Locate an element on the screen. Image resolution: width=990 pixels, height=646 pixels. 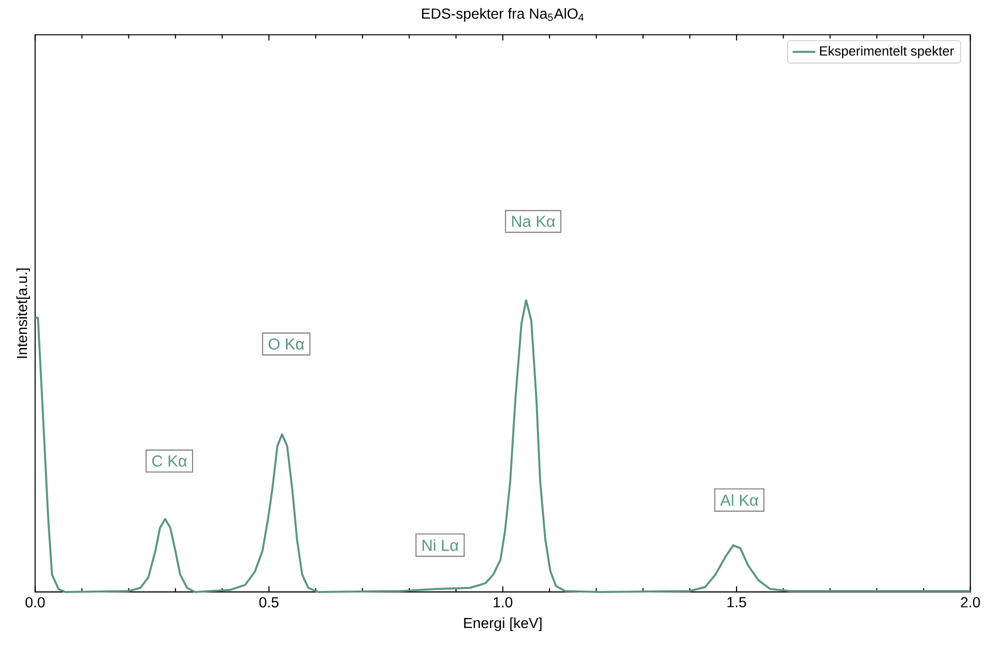
annotation: O Kα is located at coordinates (286, 344).